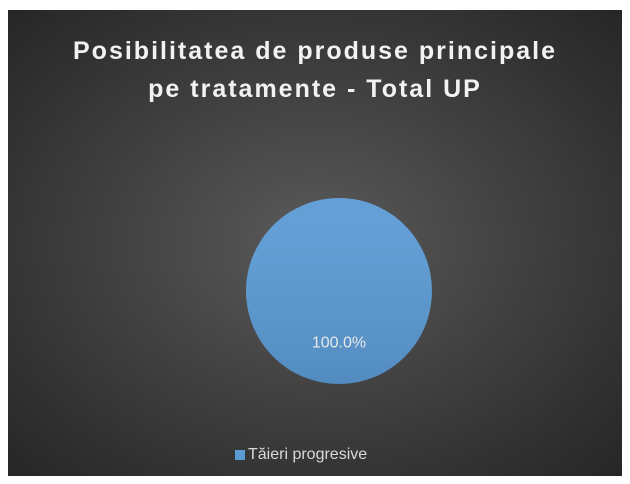 This screenshot has height=484, width=630. I want to click on legend-label: Tăieri progresive, so click(307, 454).